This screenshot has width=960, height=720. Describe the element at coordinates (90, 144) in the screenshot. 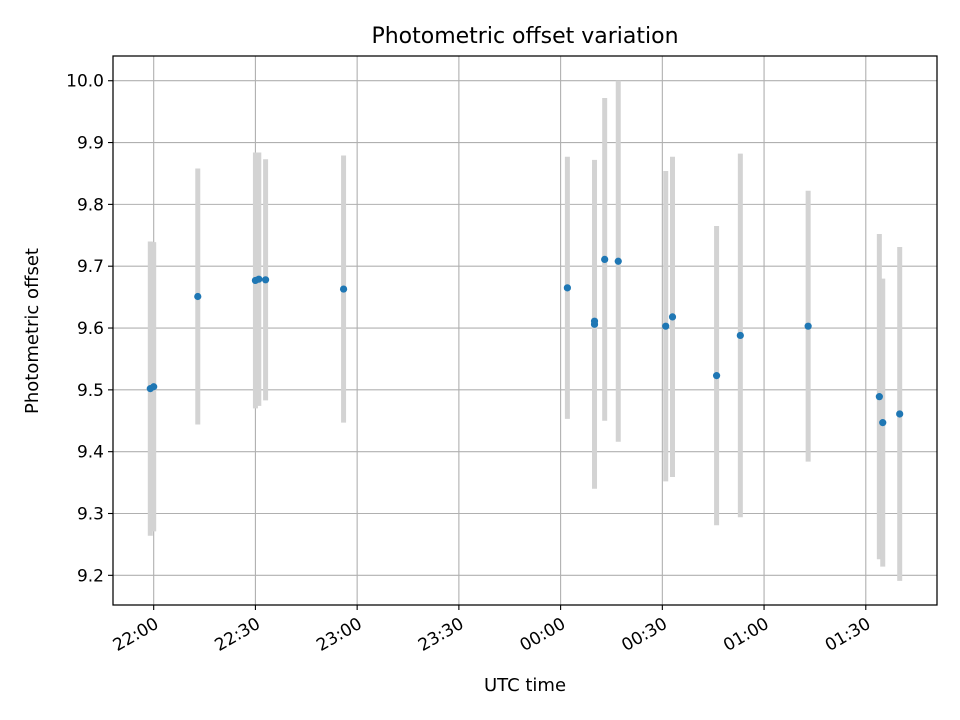

I see `y-tick-label: 9.9` at that location.